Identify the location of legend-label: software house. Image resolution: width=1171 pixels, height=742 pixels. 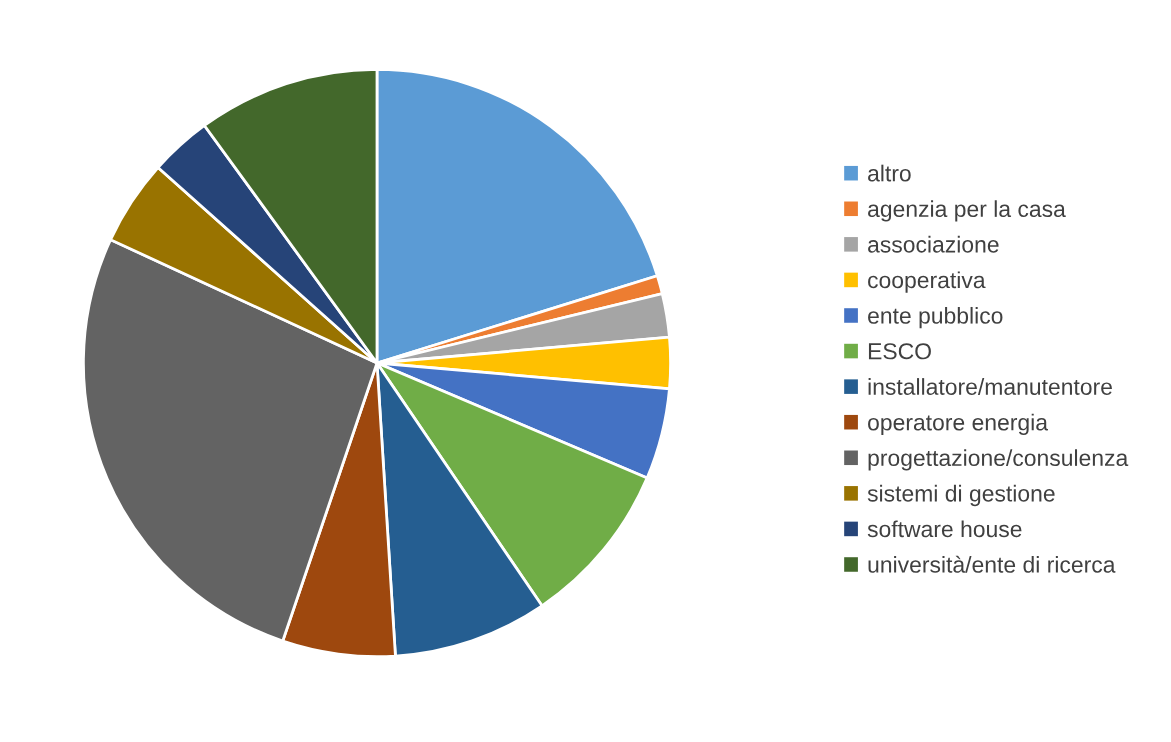
(944, 529).